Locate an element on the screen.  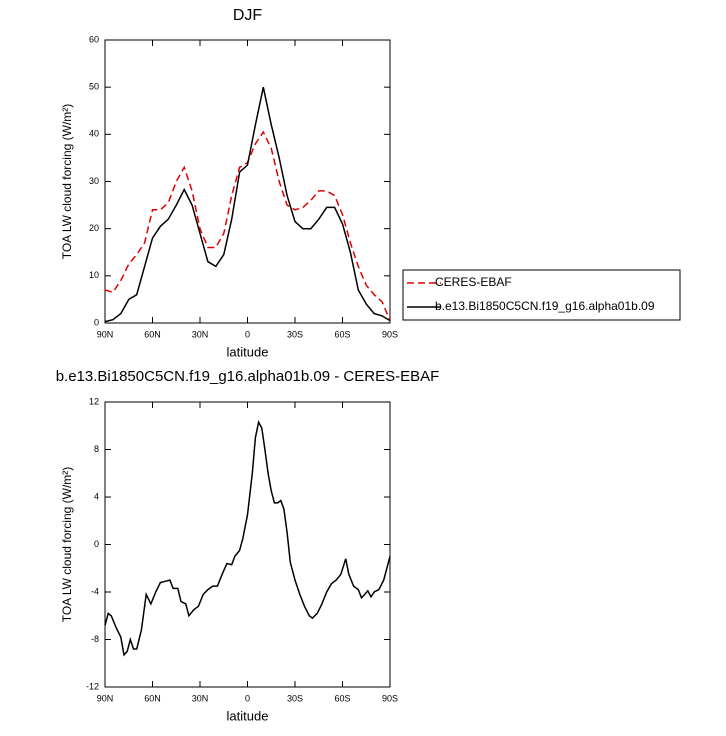
y-tick-label: 8 is located at coordinates (96, 449).